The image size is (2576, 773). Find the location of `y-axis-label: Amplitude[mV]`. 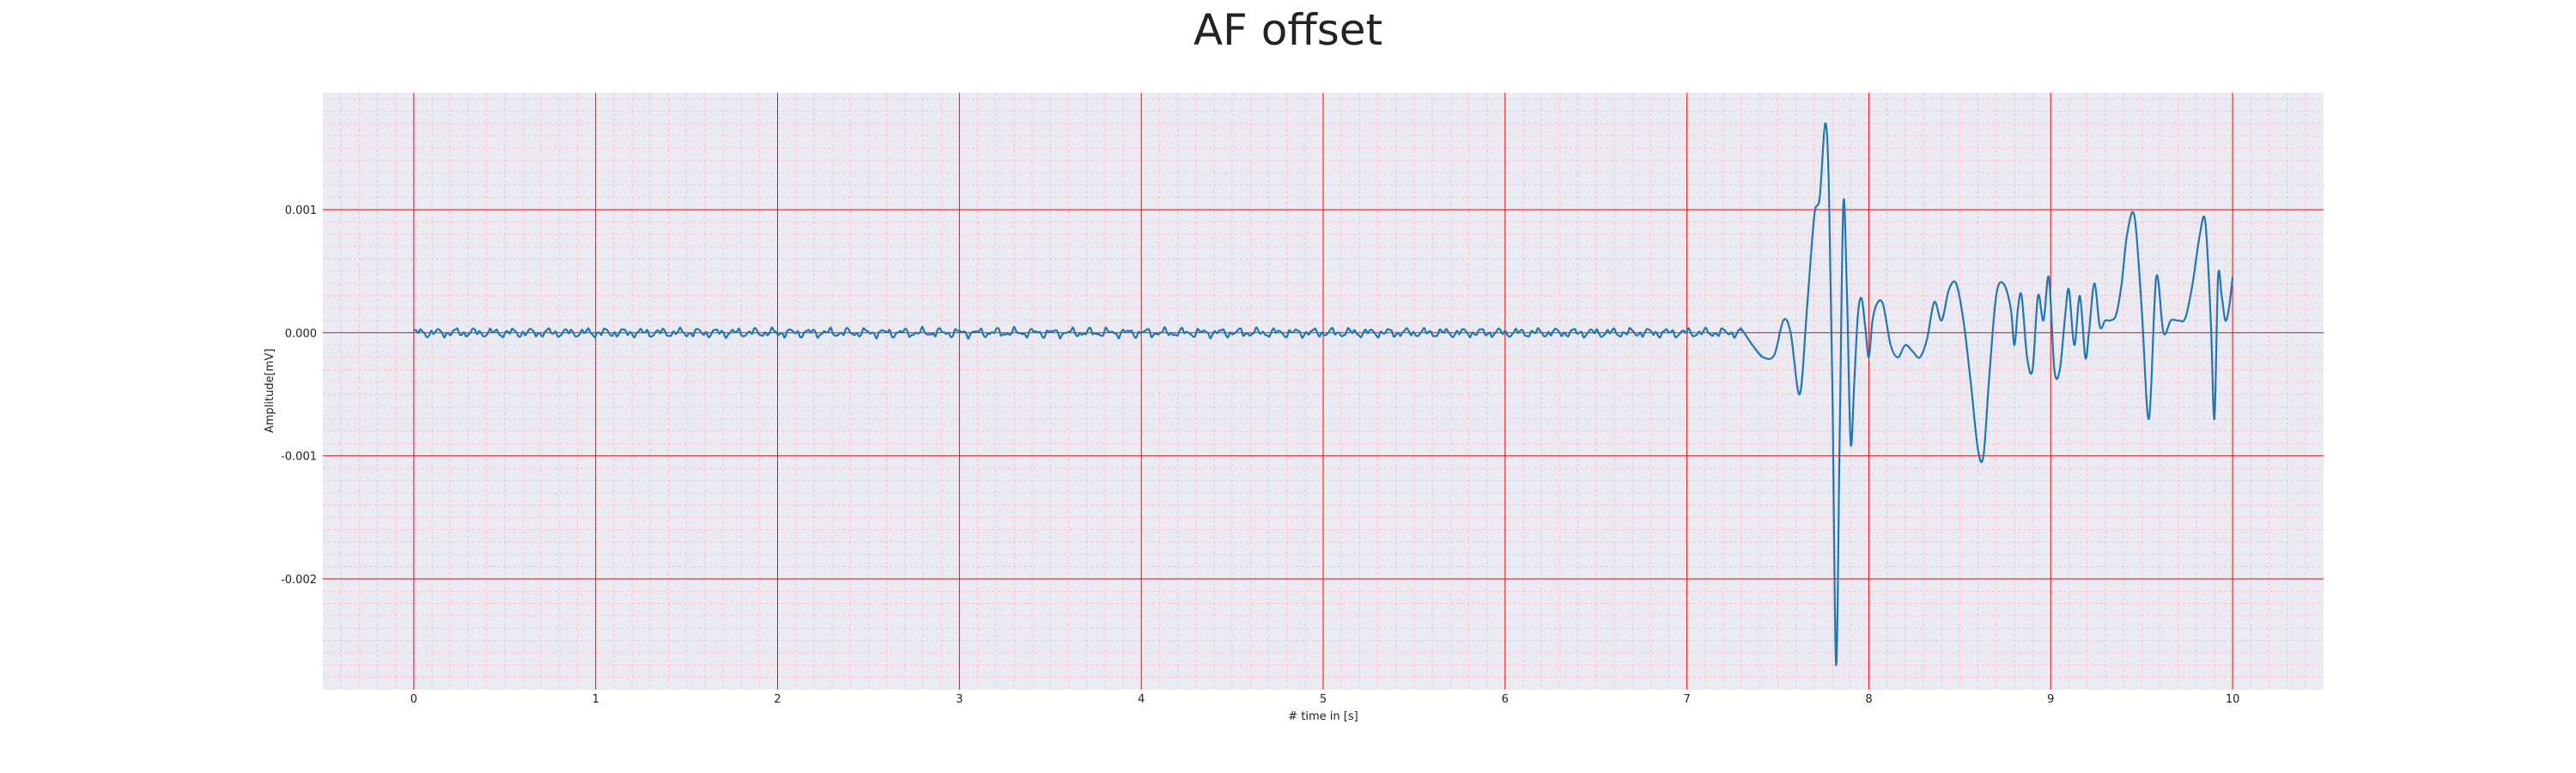

y-axis-label: Amplitude[mV] is located at coordinates (270, 391).